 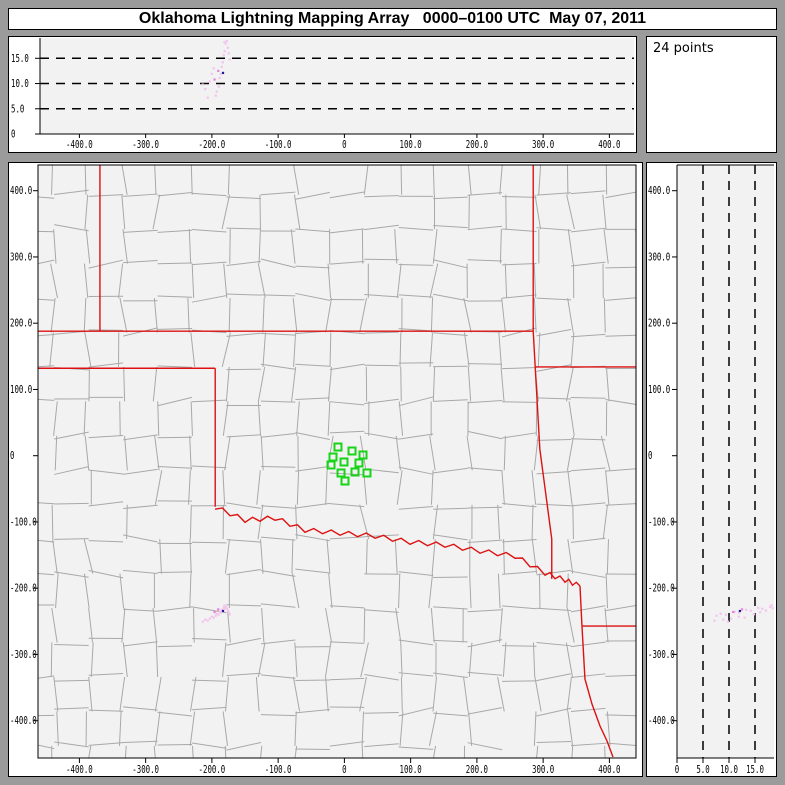 What do you see at coordinates (661, 588) in the screenshot?
I see `ns-tick-label: -200.0` at bounding box center [661, 588].